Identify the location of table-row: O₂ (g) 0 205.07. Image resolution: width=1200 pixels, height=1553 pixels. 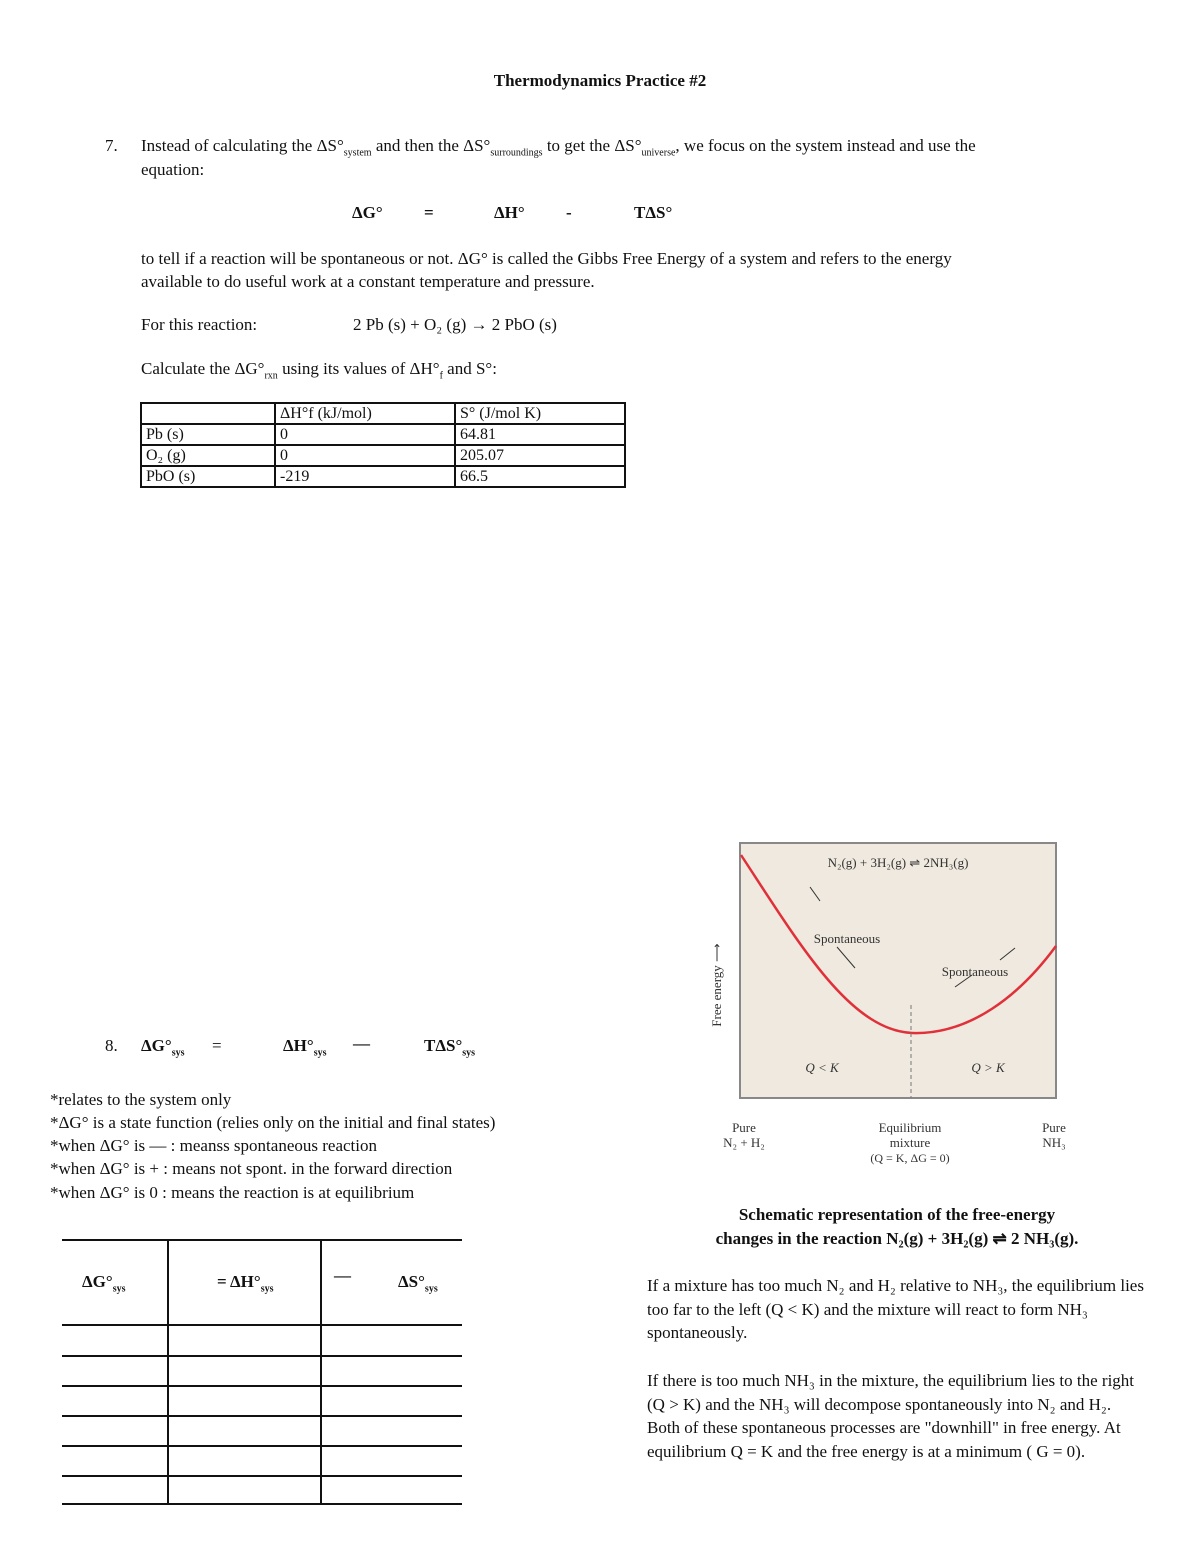
(383, 455).